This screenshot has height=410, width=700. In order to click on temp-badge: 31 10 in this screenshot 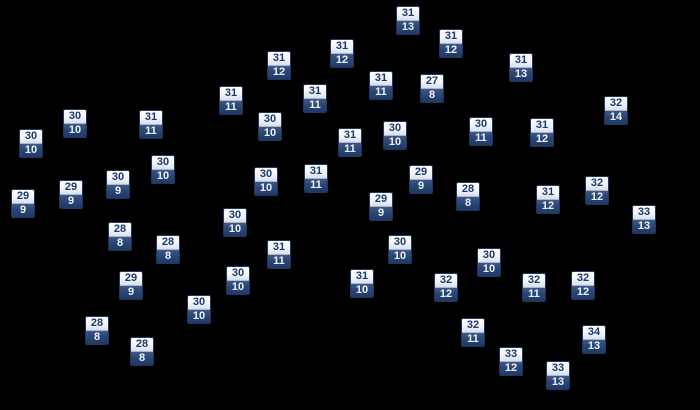, I will do `click(362, 283)`.